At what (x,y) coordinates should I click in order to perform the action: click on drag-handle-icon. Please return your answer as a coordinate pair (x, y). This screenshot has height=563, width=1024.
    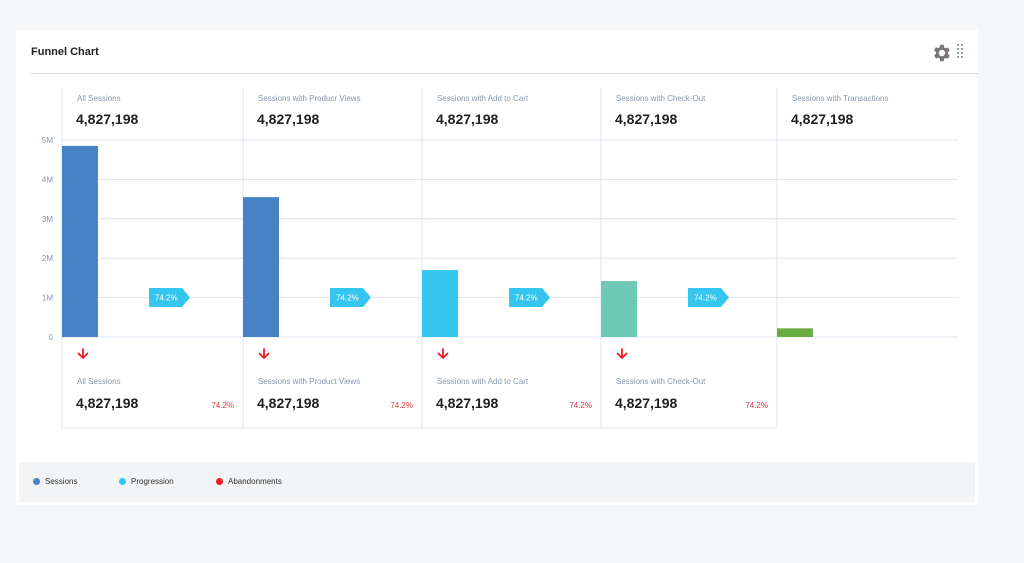
    Looking at the image, I should click on (961, 52).